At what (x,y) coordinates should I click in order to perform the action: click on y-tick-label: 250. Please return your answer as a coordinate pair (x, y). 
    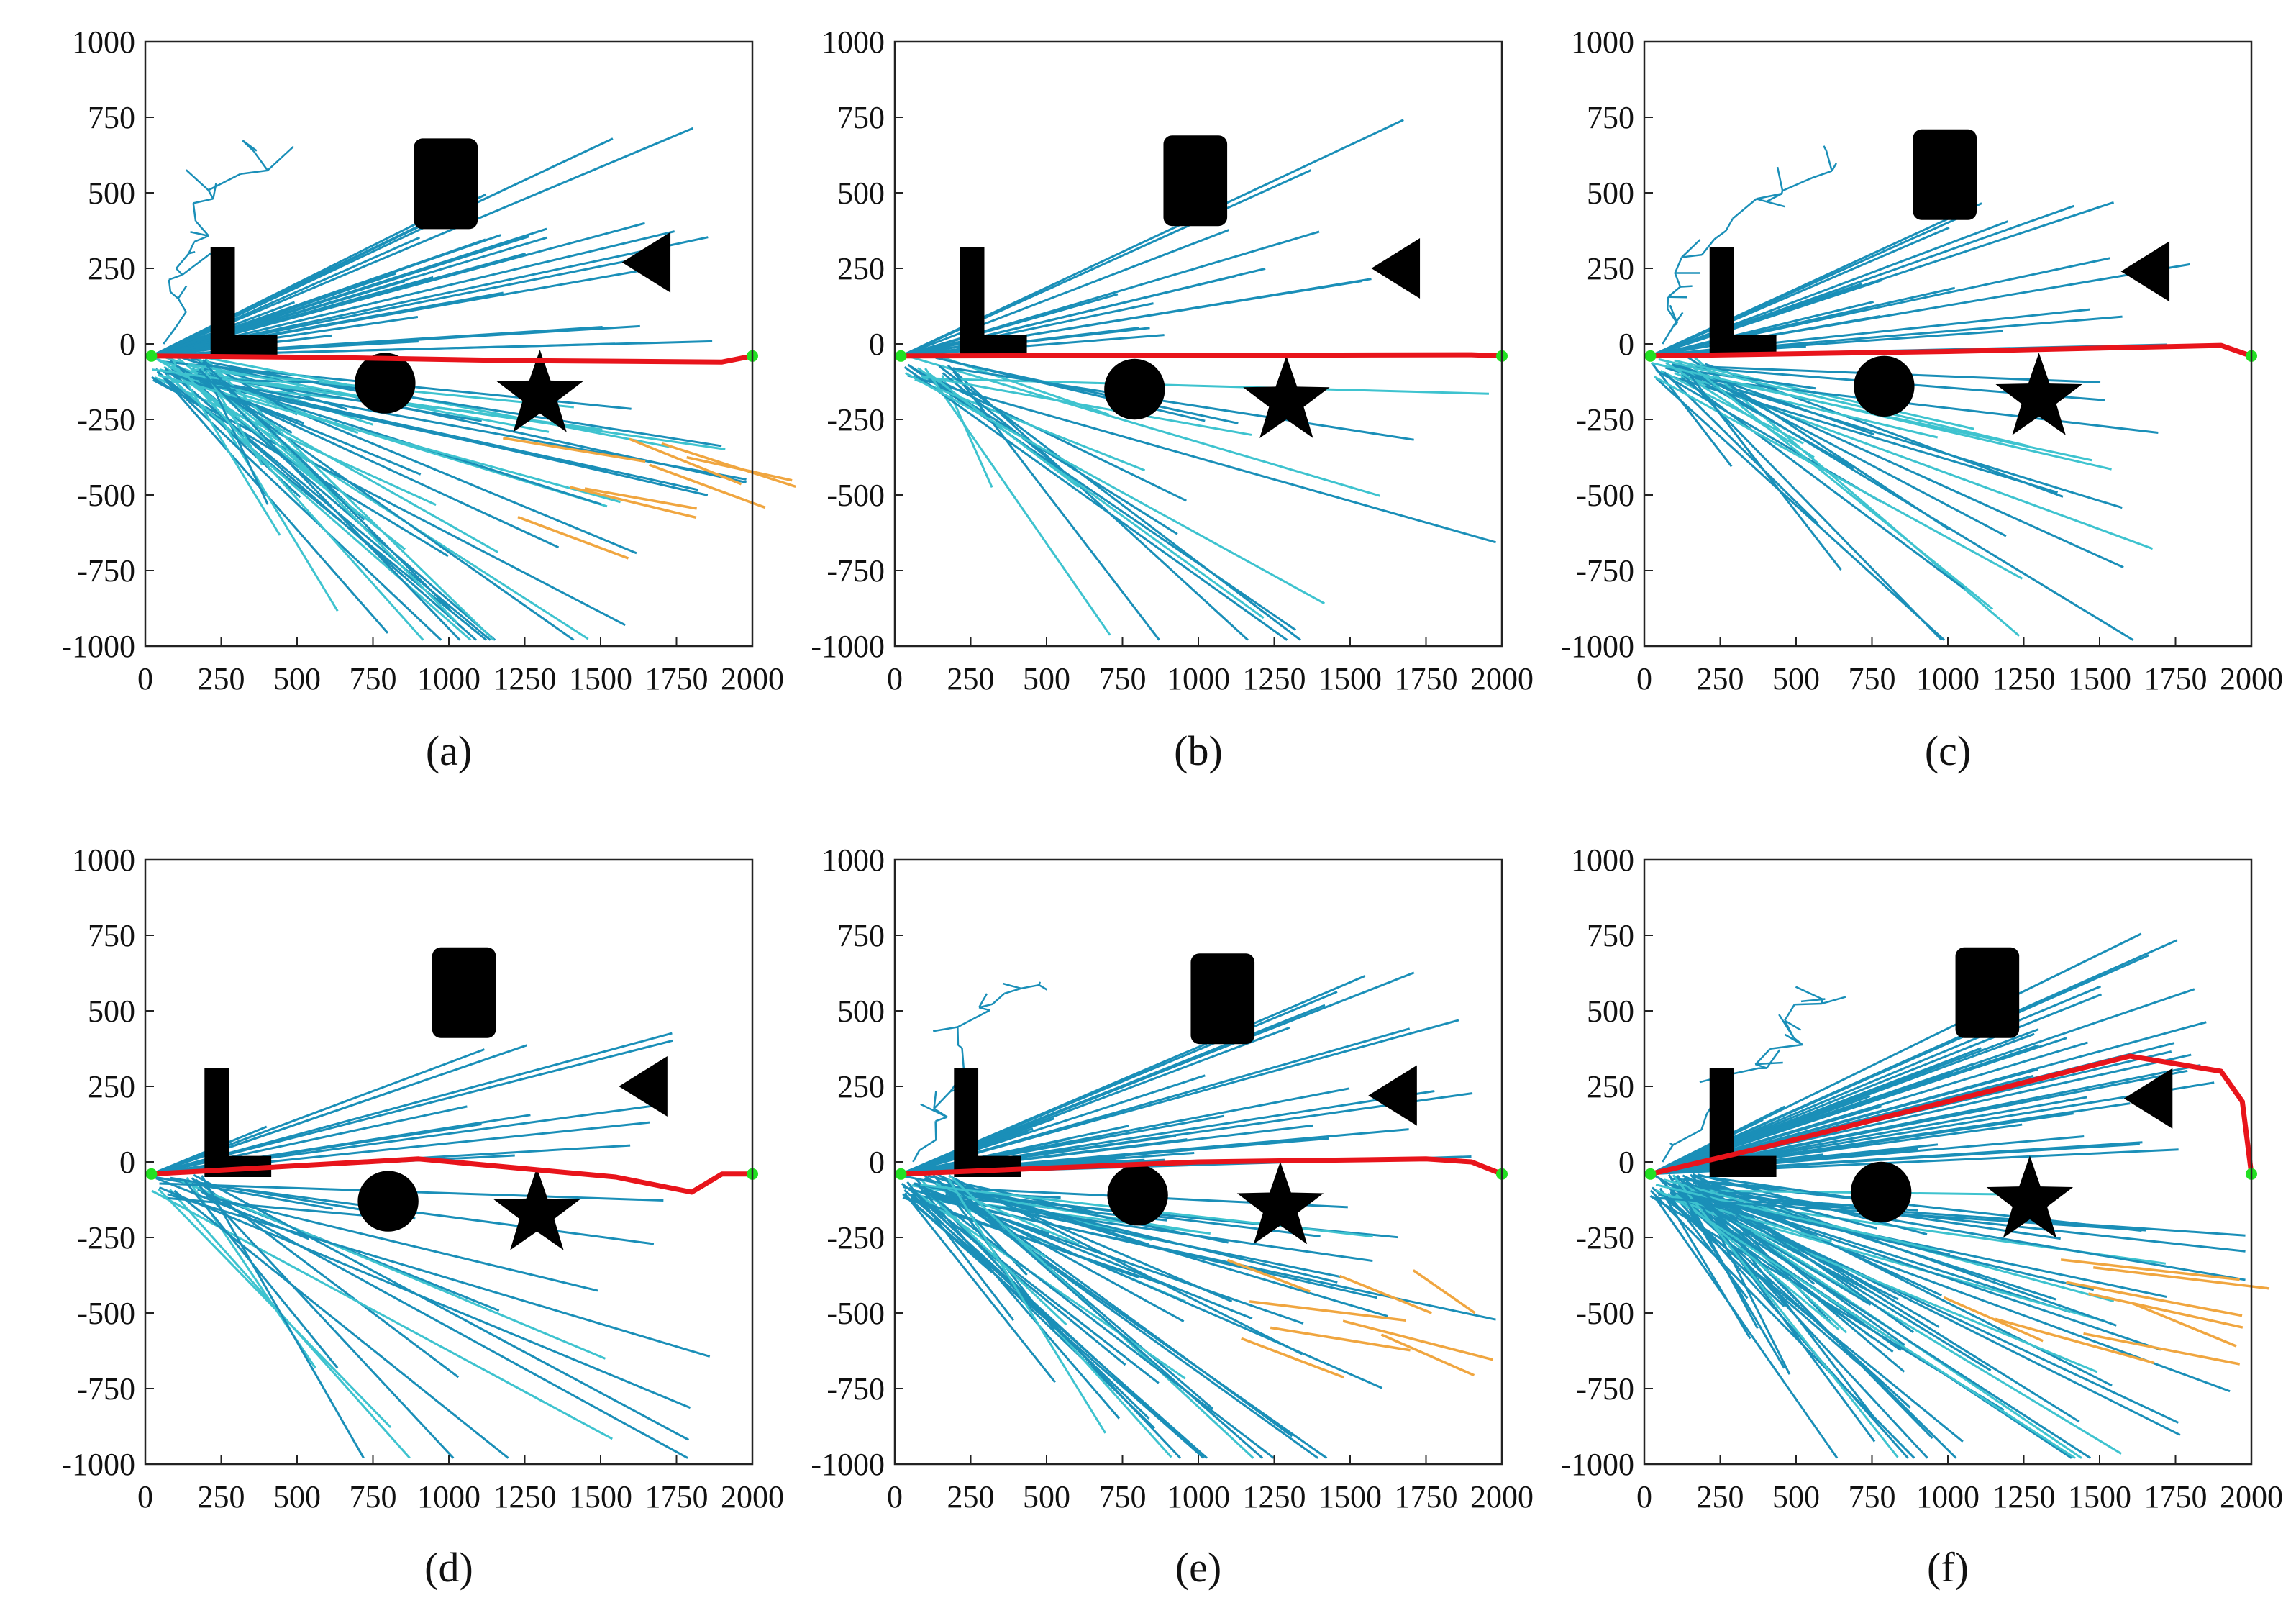
    Looking at the image, I should click on (1610, 1086).